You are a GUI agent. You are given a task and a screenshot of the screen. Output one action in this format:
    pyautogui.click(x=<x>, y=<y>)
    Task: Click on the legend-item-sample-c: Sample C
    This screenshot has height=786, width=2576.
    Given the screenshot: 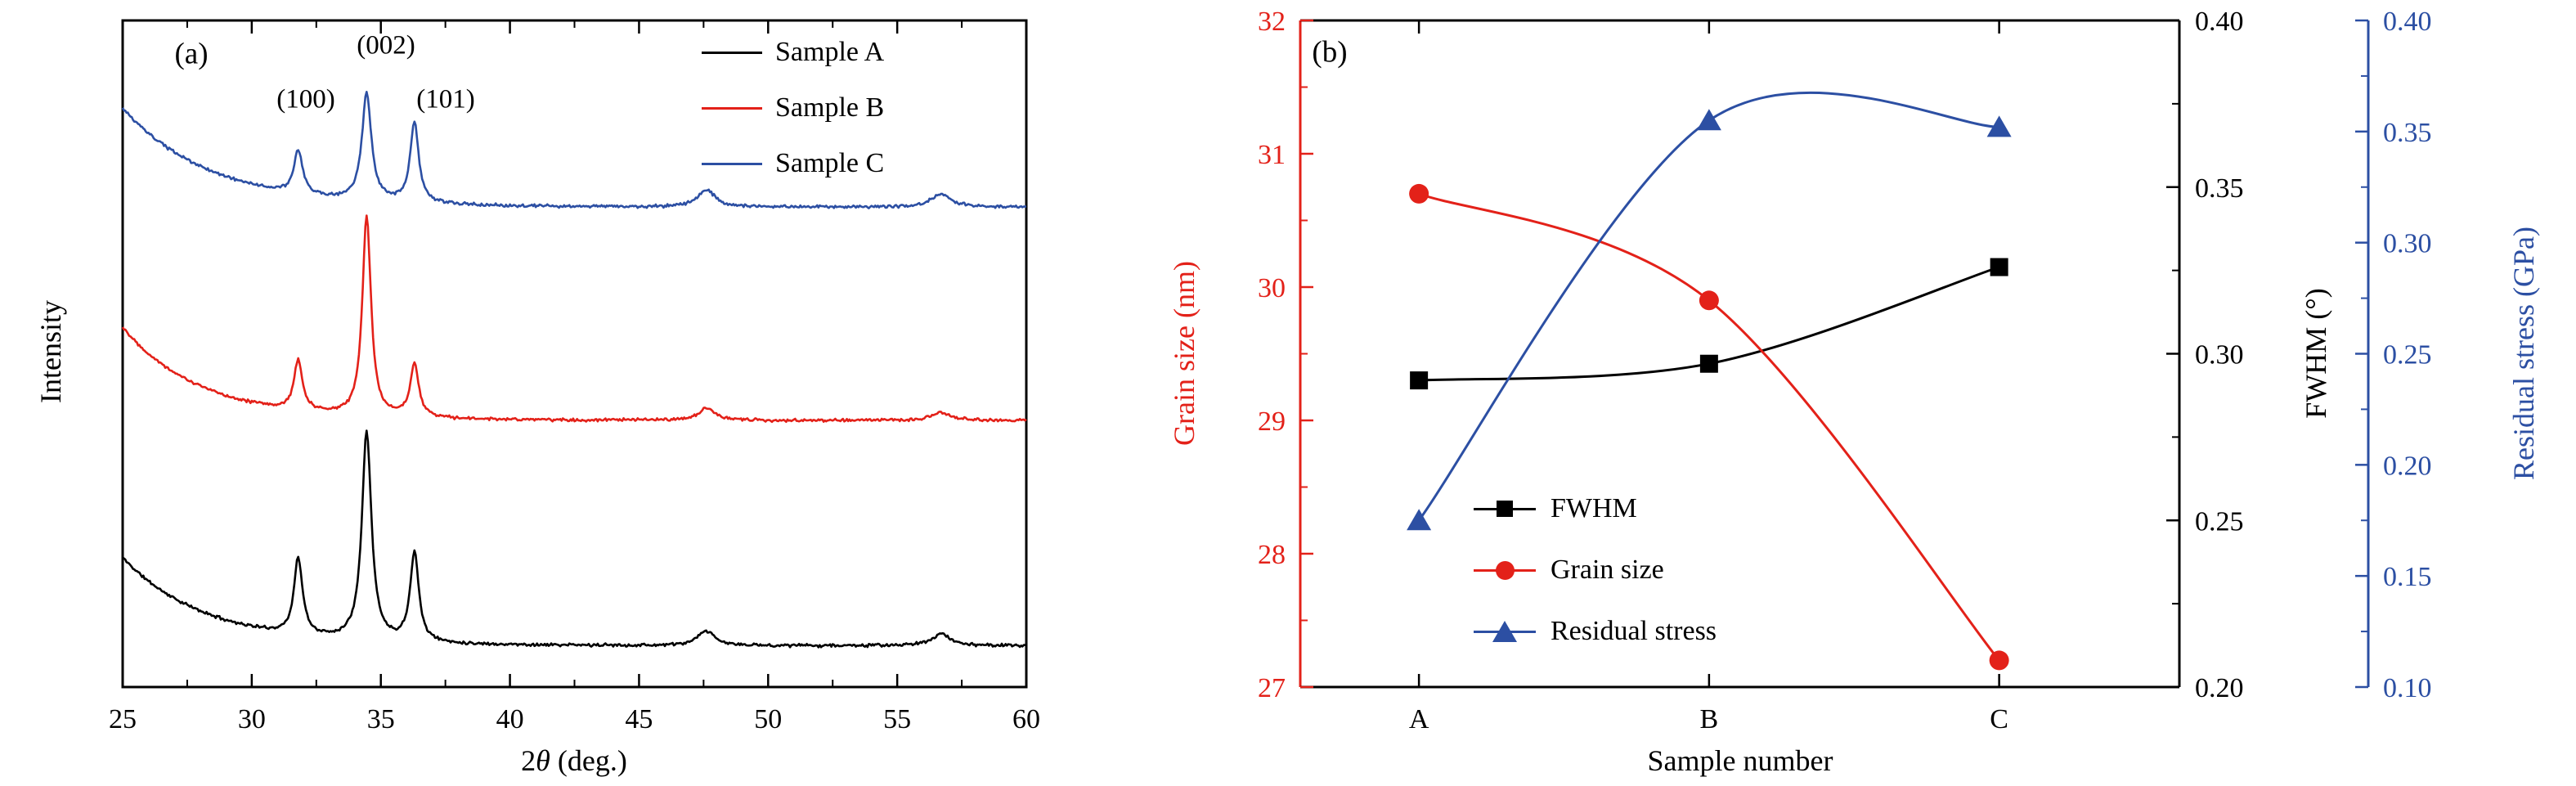 What is the action you would take?
    pyautogui.click(x=793, y=163)
    